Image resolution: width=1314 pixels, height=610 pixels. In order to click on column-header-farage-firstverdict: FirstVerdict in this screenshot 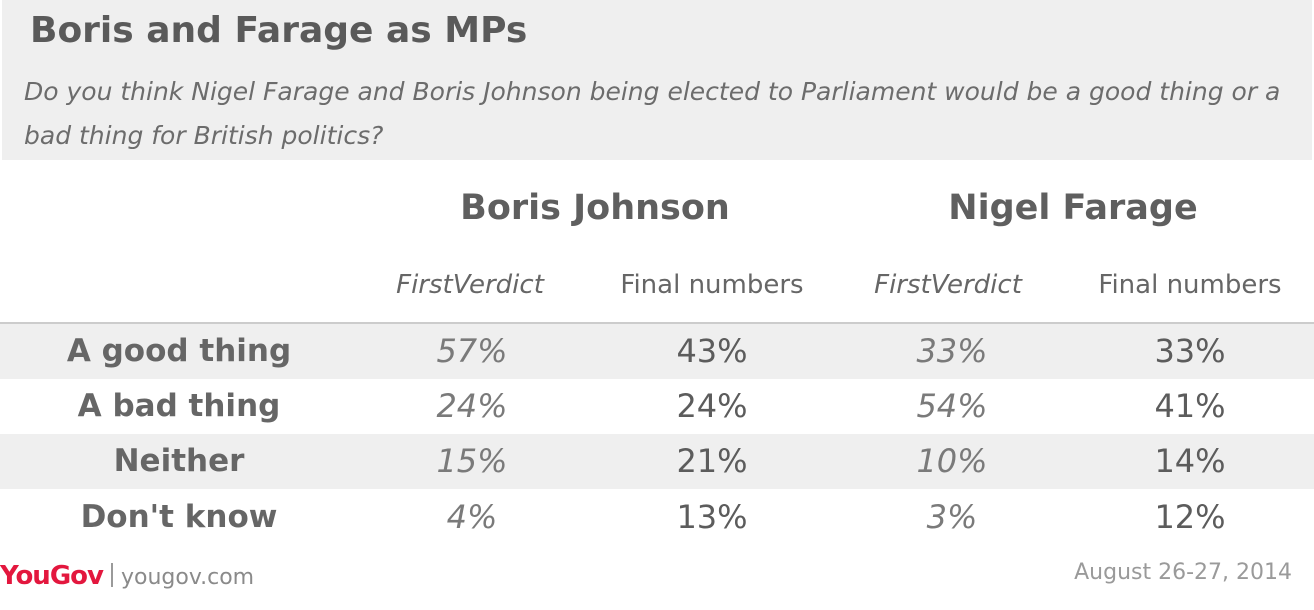, I will do `click(948, 285)`.